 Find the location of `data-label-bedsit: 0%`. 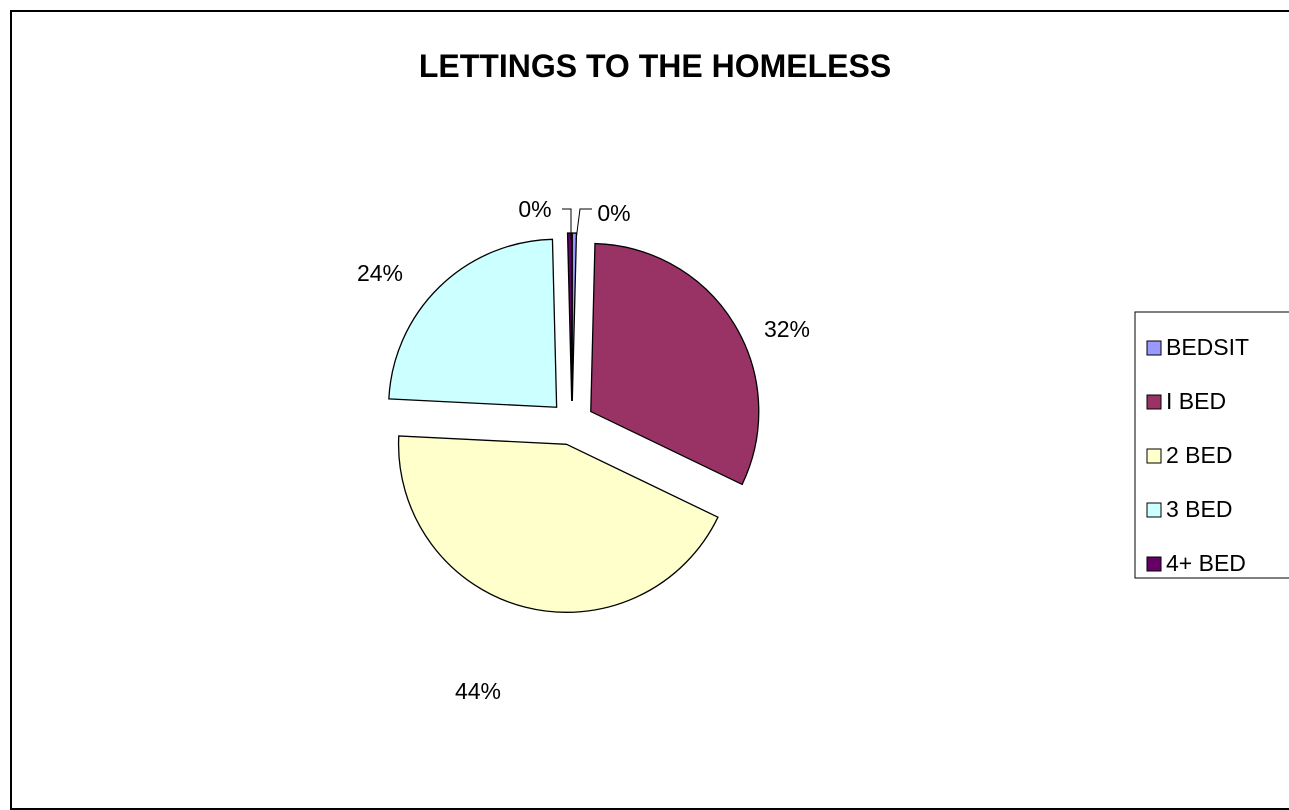

data-label-bedsit: 0% is located at coordinates (613, 213).